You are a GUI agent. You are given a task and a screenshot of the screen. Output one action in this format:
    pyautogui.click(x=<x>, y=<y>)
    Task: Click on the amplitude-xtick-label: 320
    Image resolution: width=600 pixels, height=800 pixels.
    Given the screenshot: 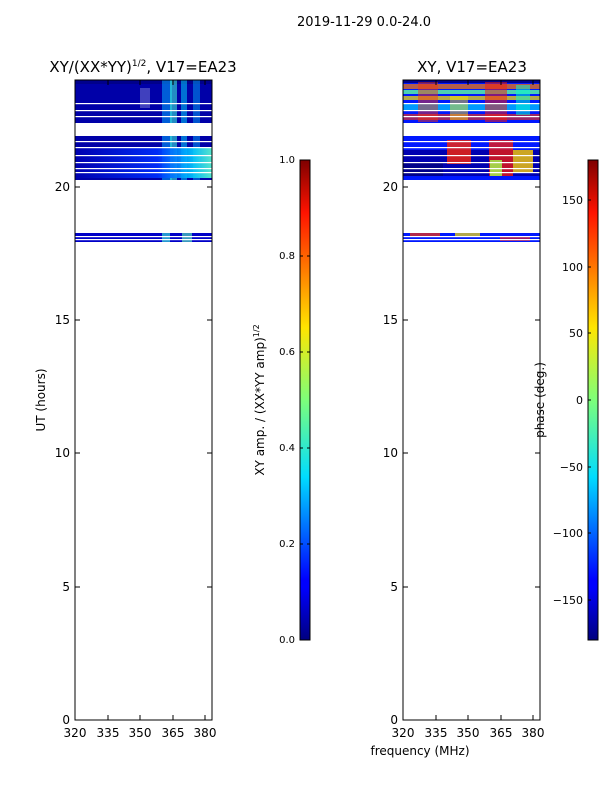 What is the action you would take?
    pyautogui.click(x=75, y=733)
    